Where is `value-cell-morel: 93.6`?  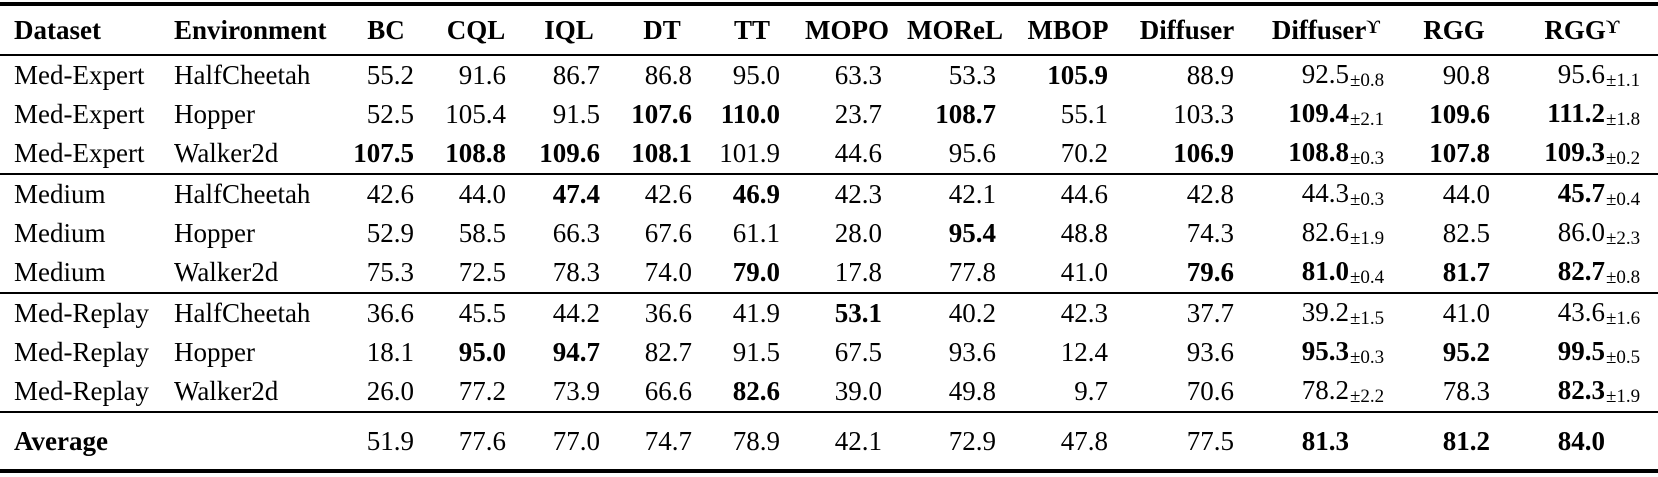 value-cell-morel: 93.6 is located at coordinates (955, 352).